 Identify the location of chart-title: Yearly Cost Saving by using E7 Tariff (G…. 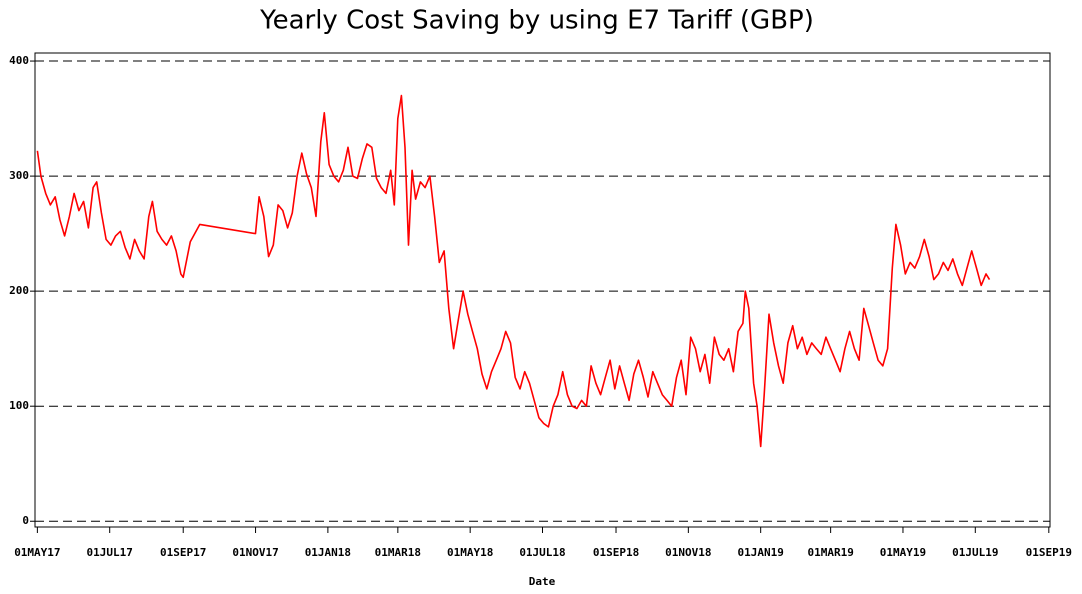
(536, 21).